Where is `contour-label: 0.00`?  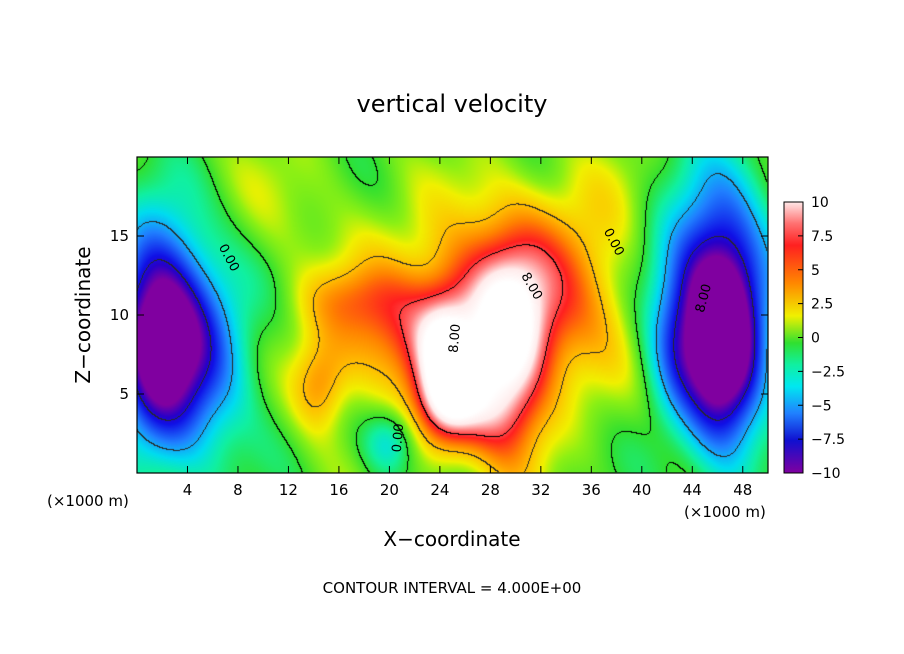 contour-label: 0.00 is located at coordinates (398, 438).